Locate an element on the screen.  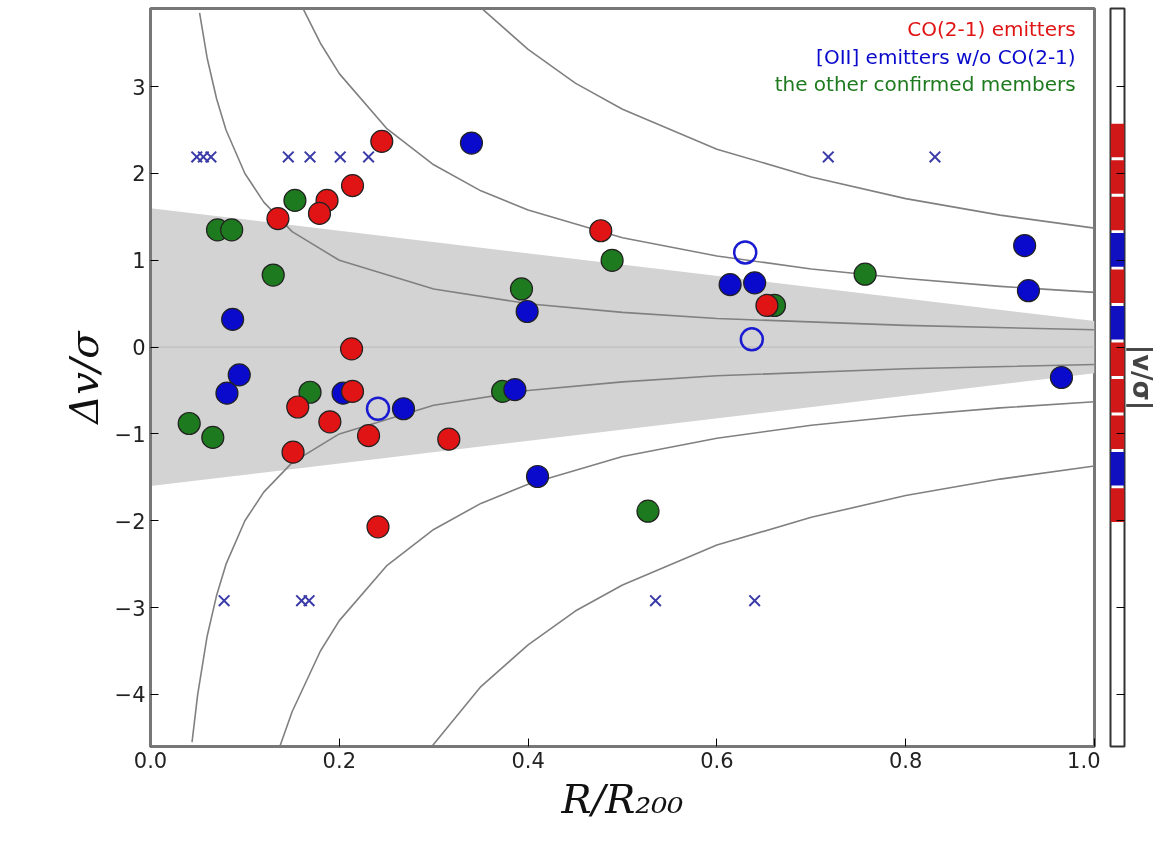
text: CO(2-1) emitters is located at coordinates (991, 29).